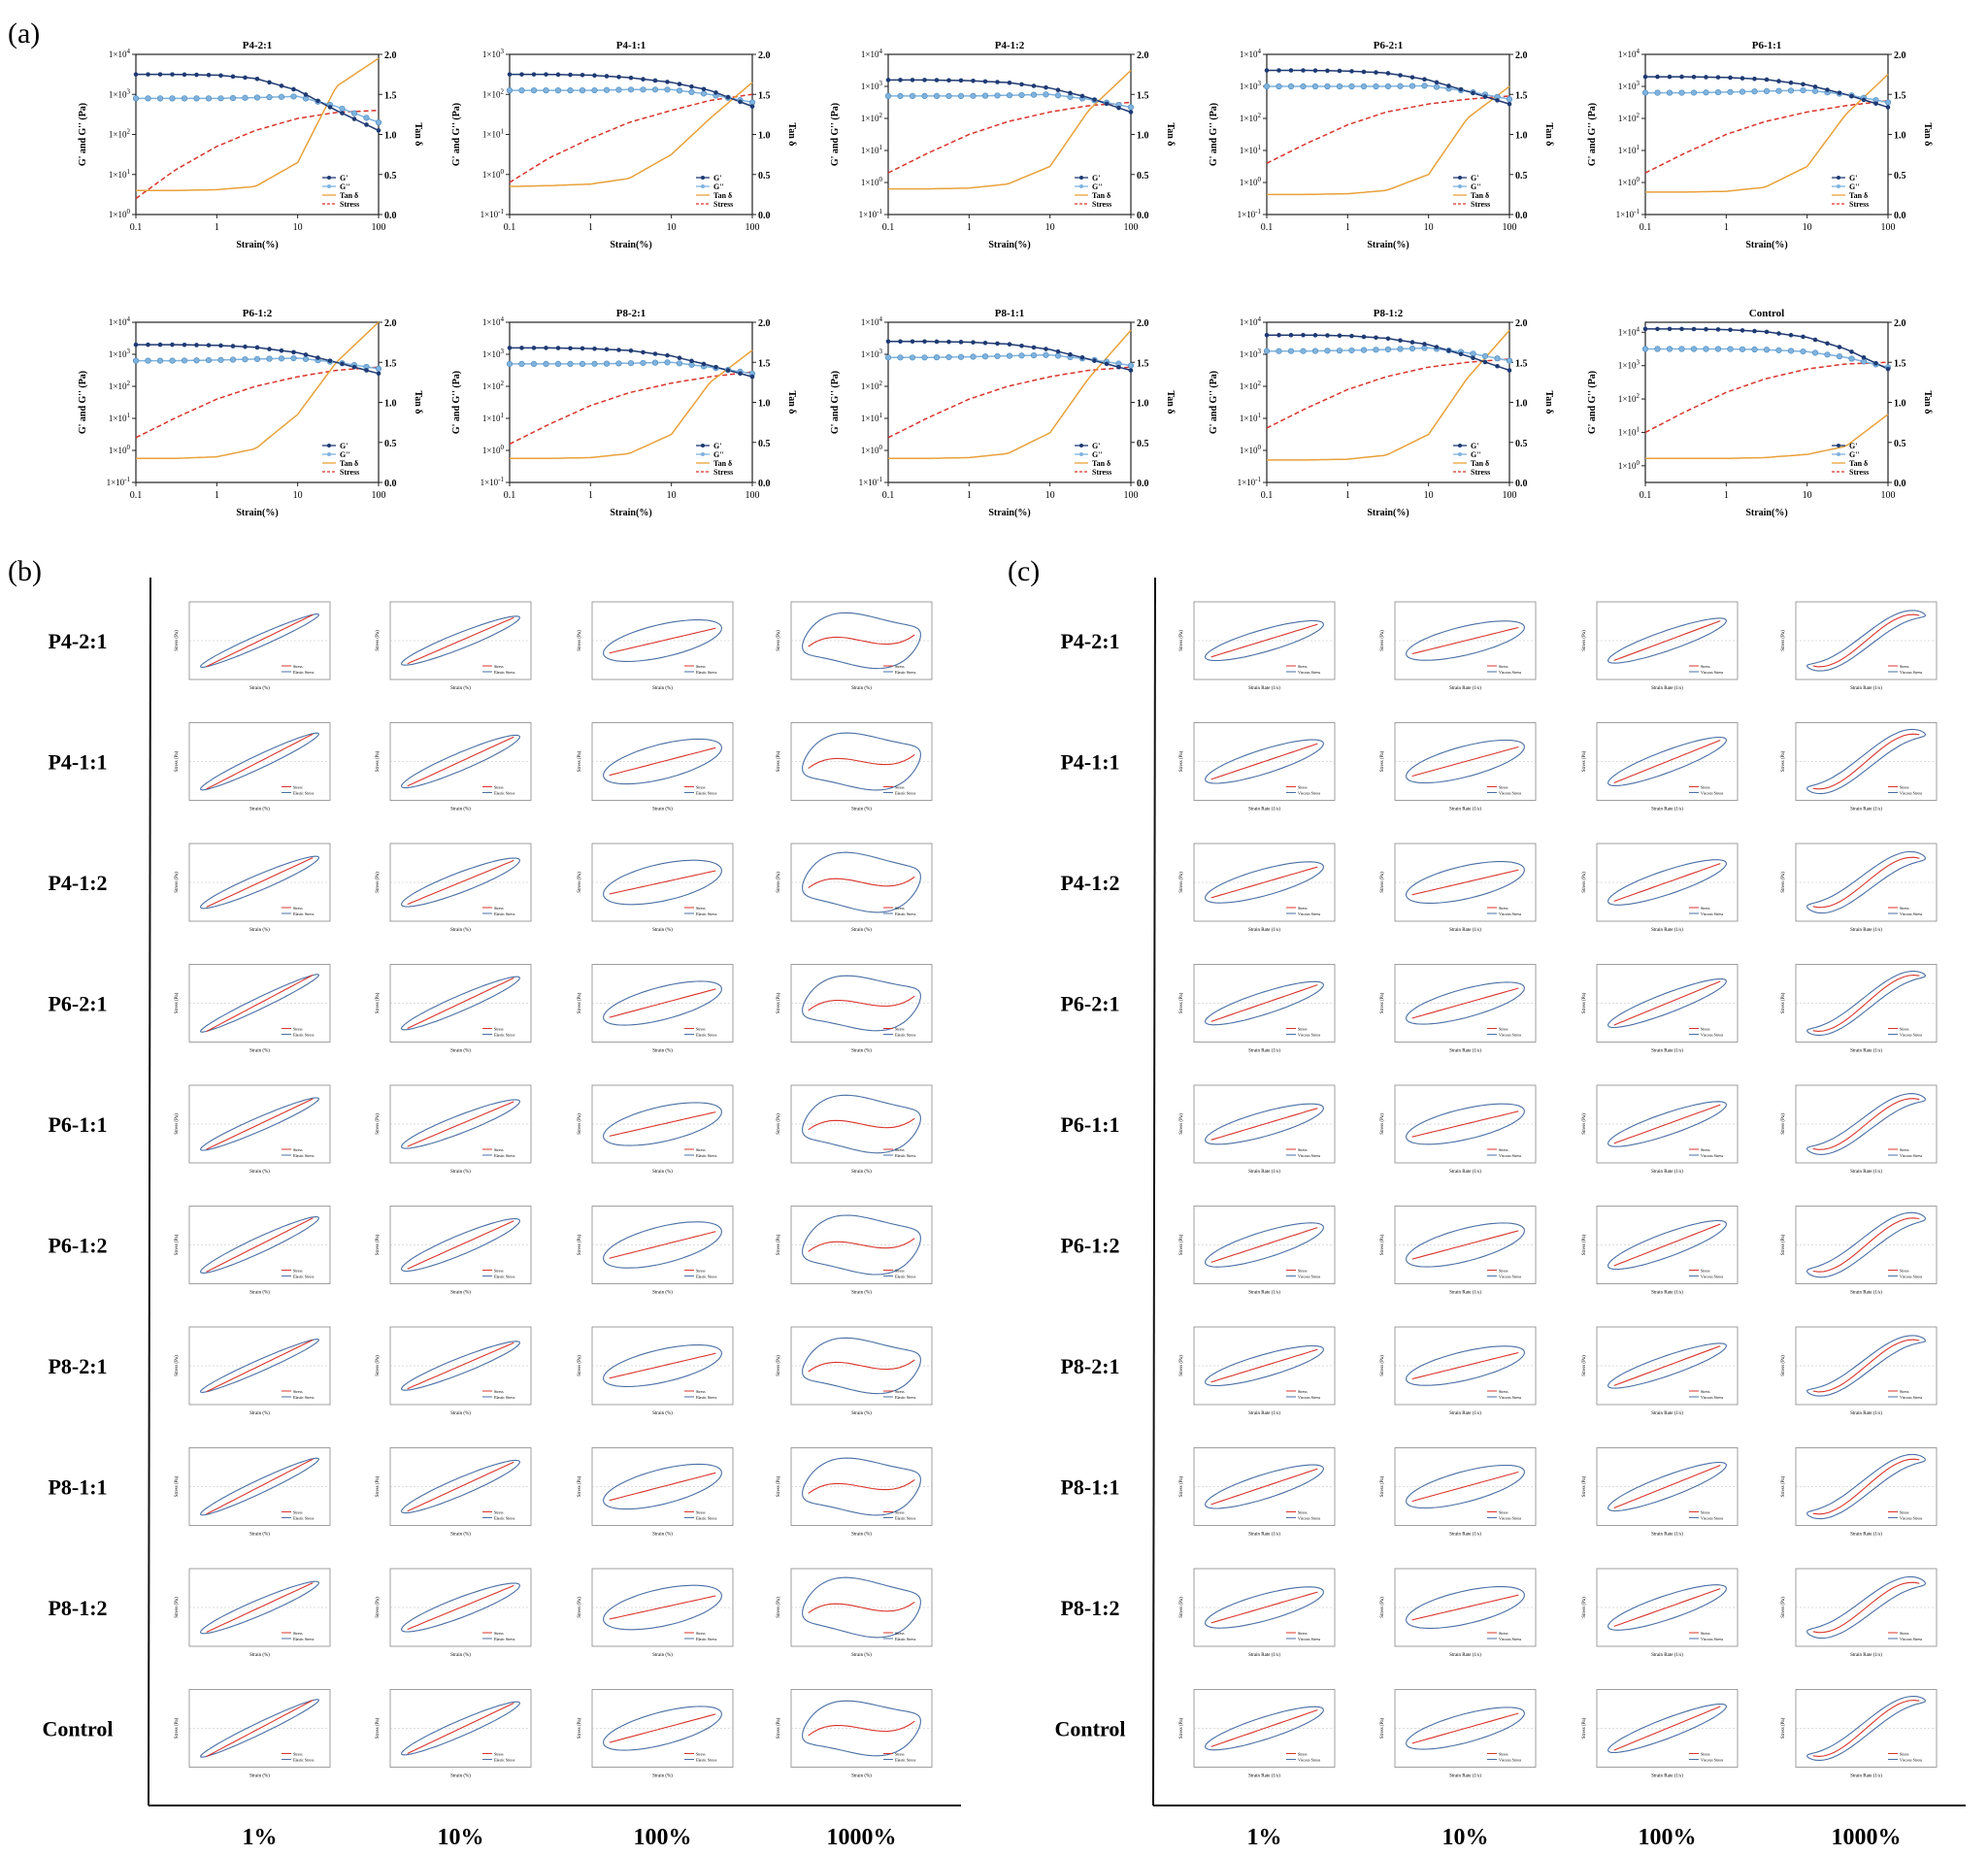 Image resolution: width=1988 pixels, height=1855 pixels. What do you see at coordinates (1766, 245) in the screenshot?
I see `x-axis-label: Strain(%)` at bounding box center [1766, 245].